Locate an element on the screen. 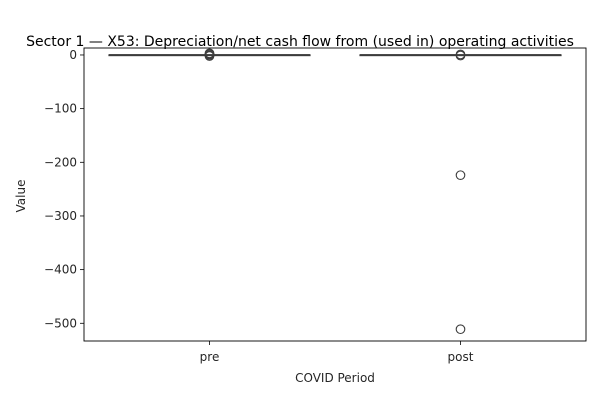 Image resolution: width=600 pixels, height=400 pixels. x-tick-label: post is located at coordinates (461, 357).